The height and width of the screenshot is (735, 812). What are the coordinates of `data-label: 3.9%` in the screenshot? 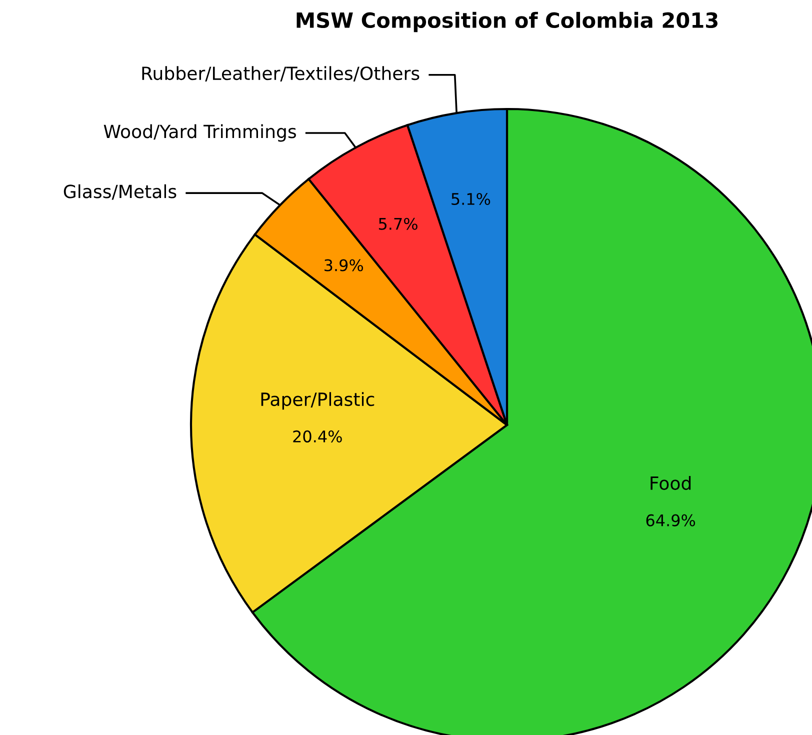 It's located at (344, 265).